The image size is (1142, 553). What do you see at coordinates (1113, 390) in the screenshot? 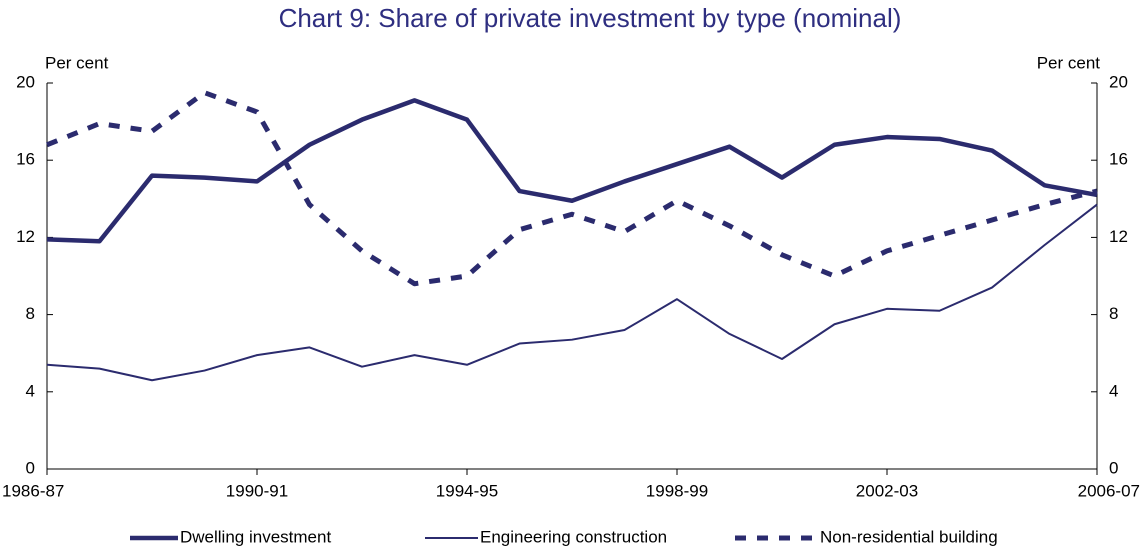
I see `y2-tick-label: 4` at bounding box center [1113, 390].